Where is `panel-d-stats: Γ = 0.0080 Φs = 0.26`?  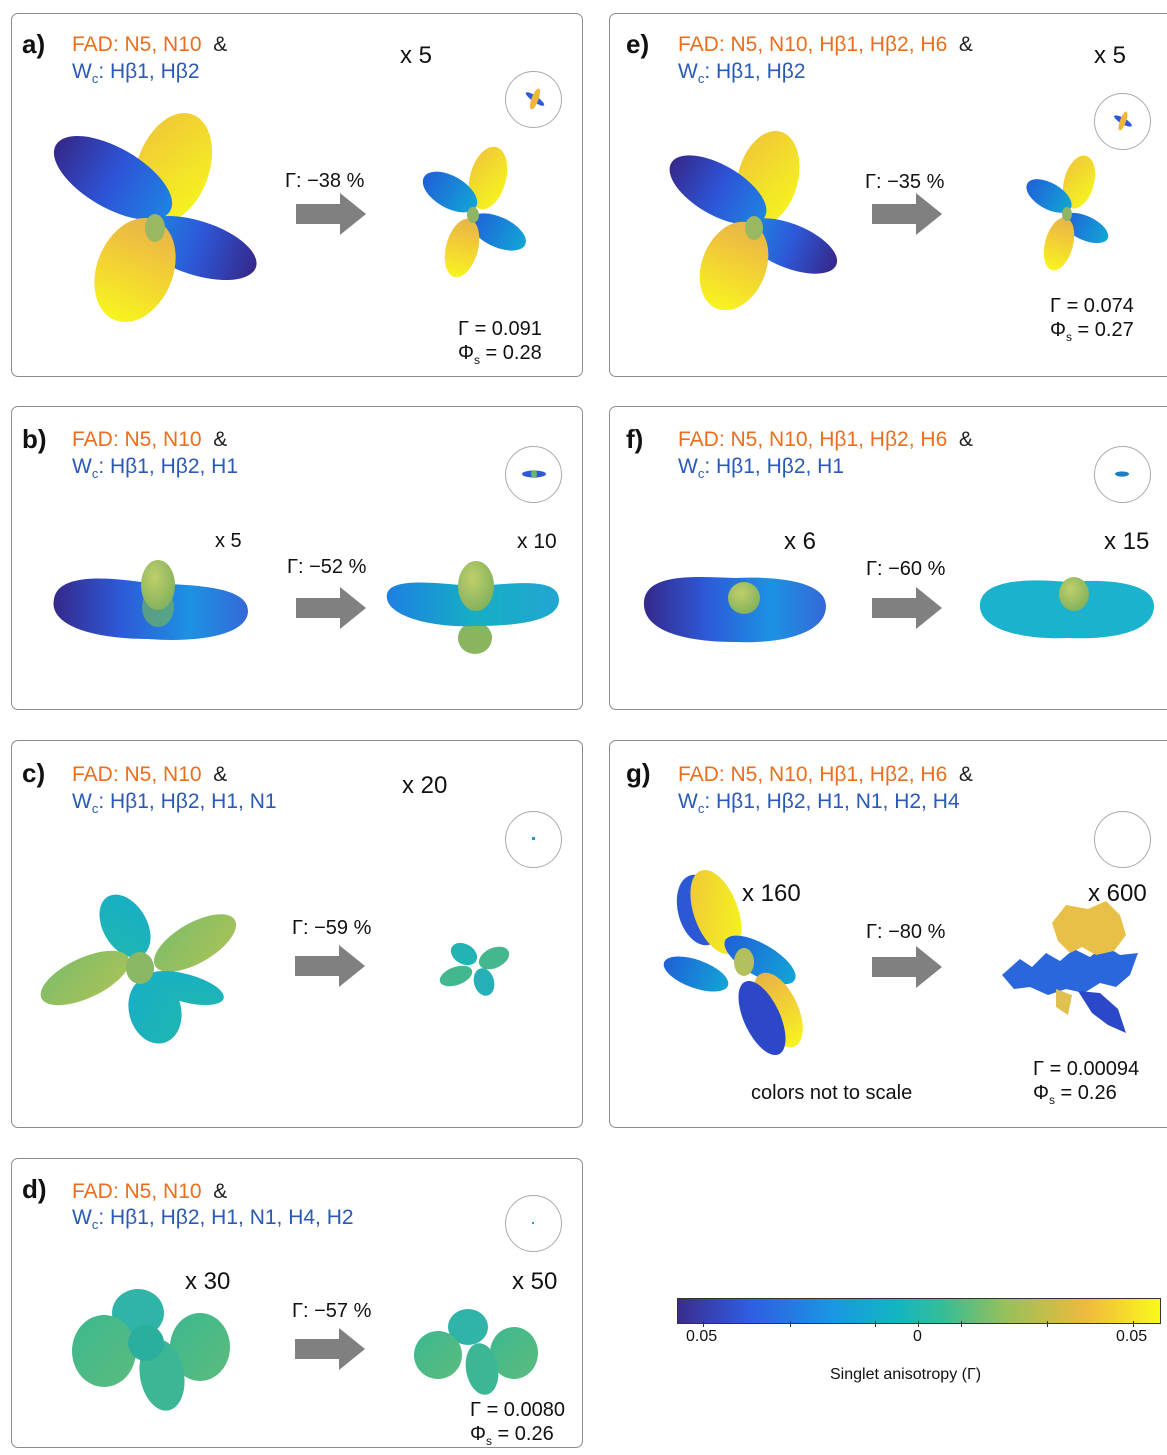
panel-d-stats: Γ = 0.0080 Φs = 0.26 is located at coordinates (517, 1425).